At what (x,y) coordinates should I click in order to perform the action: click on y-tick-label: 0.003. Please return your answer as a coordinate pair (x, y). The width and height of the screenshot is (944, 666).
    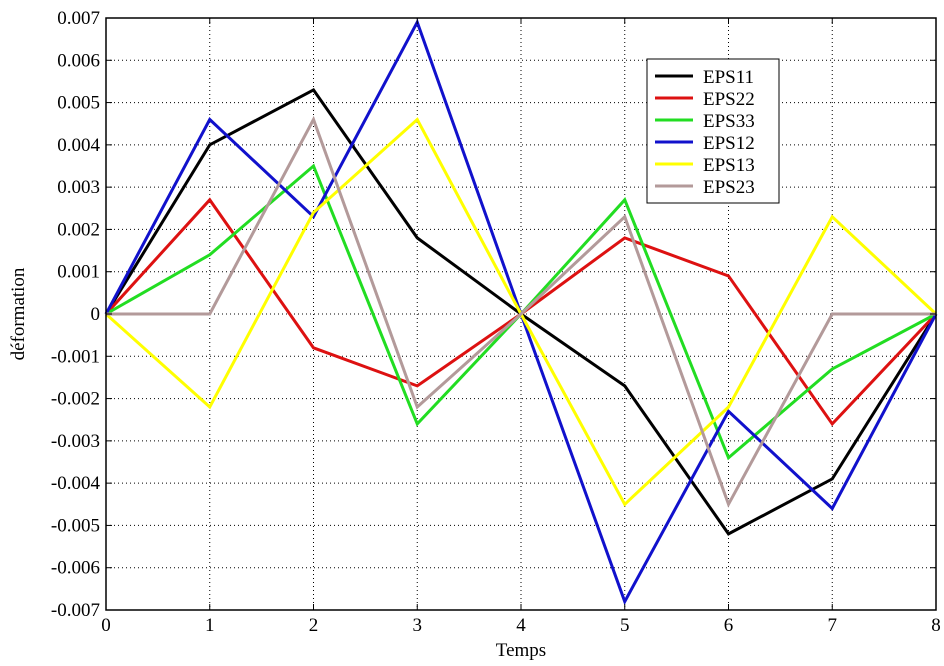
    Looking at the image, I should click on (78, 187).